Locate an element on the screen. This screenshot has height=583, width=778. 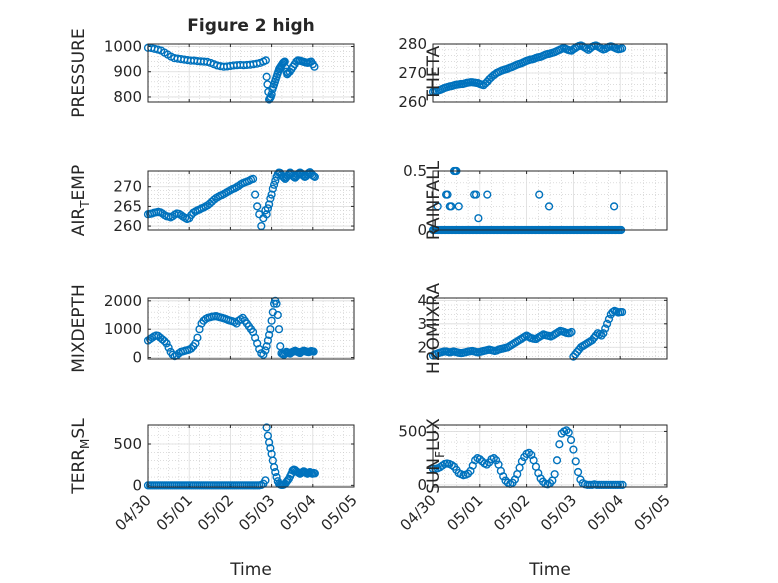
subplot-pressure: 800 900 1000 PRESSURE is located at coordinates (212, 73).